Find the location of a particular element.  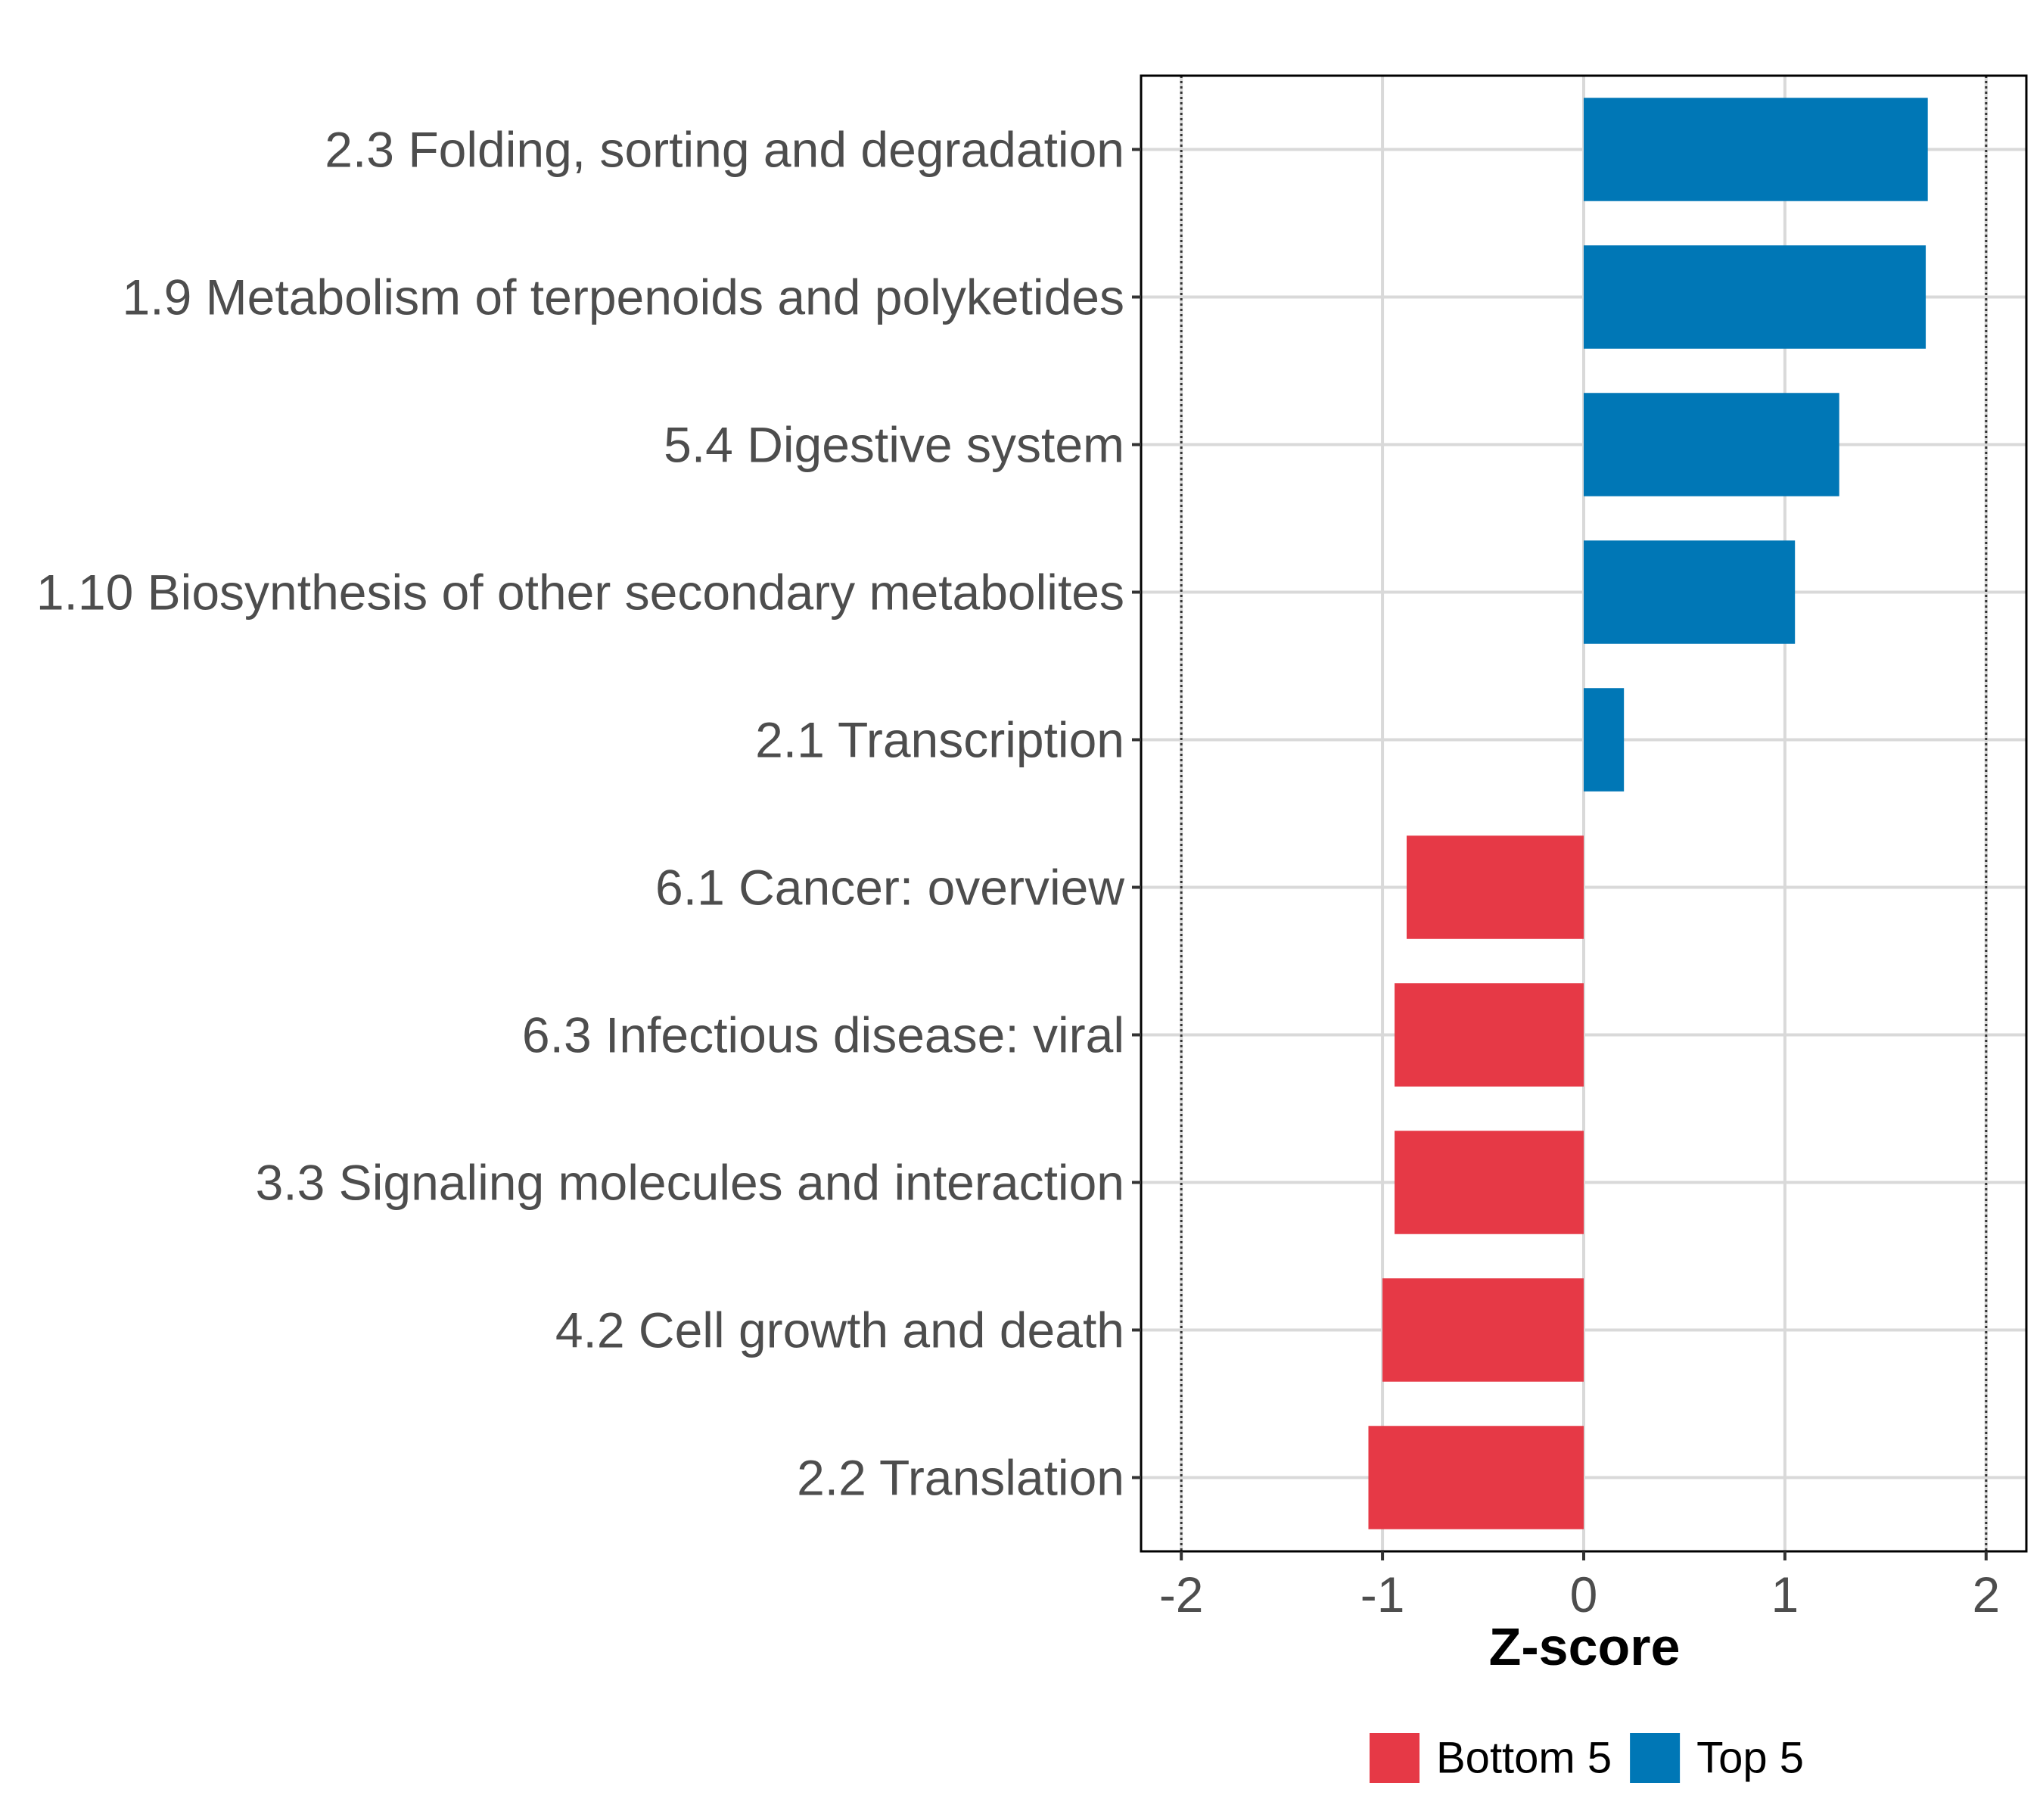

x-tick-label-1: -1 is located at coordinates (1383, 1594).